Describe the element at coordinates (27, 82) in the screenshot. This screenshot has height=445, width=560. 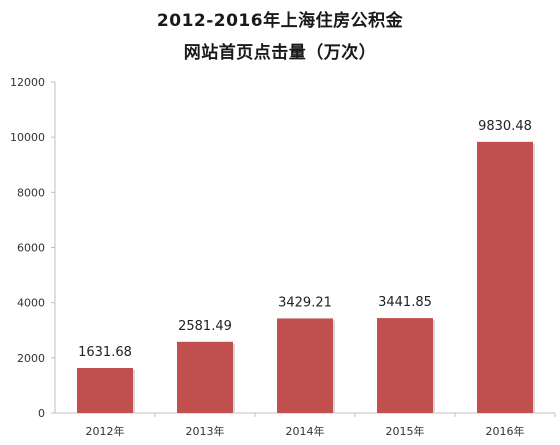
I see `y-tick-label: 12000` at that location.